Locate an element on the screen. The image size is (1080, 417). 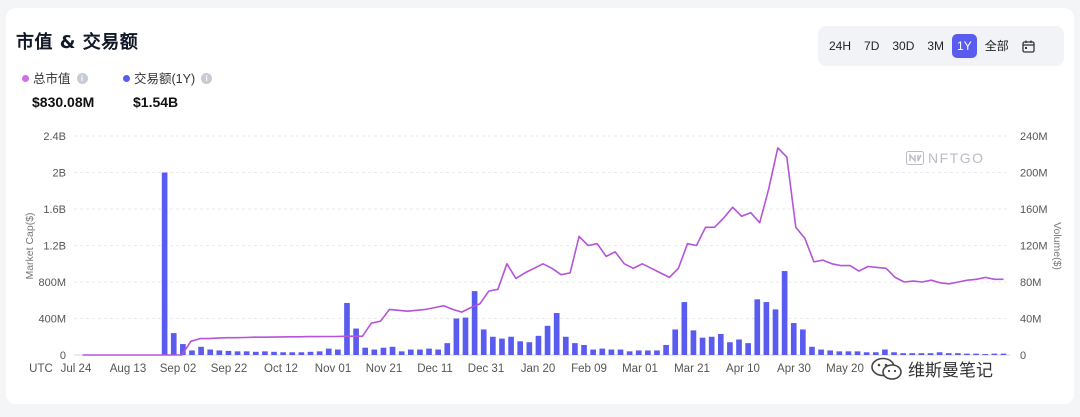
range-all-button: 全部 is located at coordinates (996, 46).